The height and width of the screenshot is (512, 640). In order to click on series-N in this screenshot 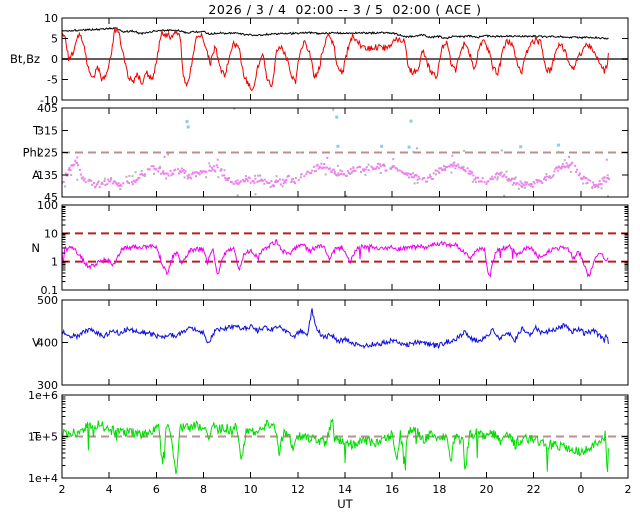, I will do `click(335, 258)`.